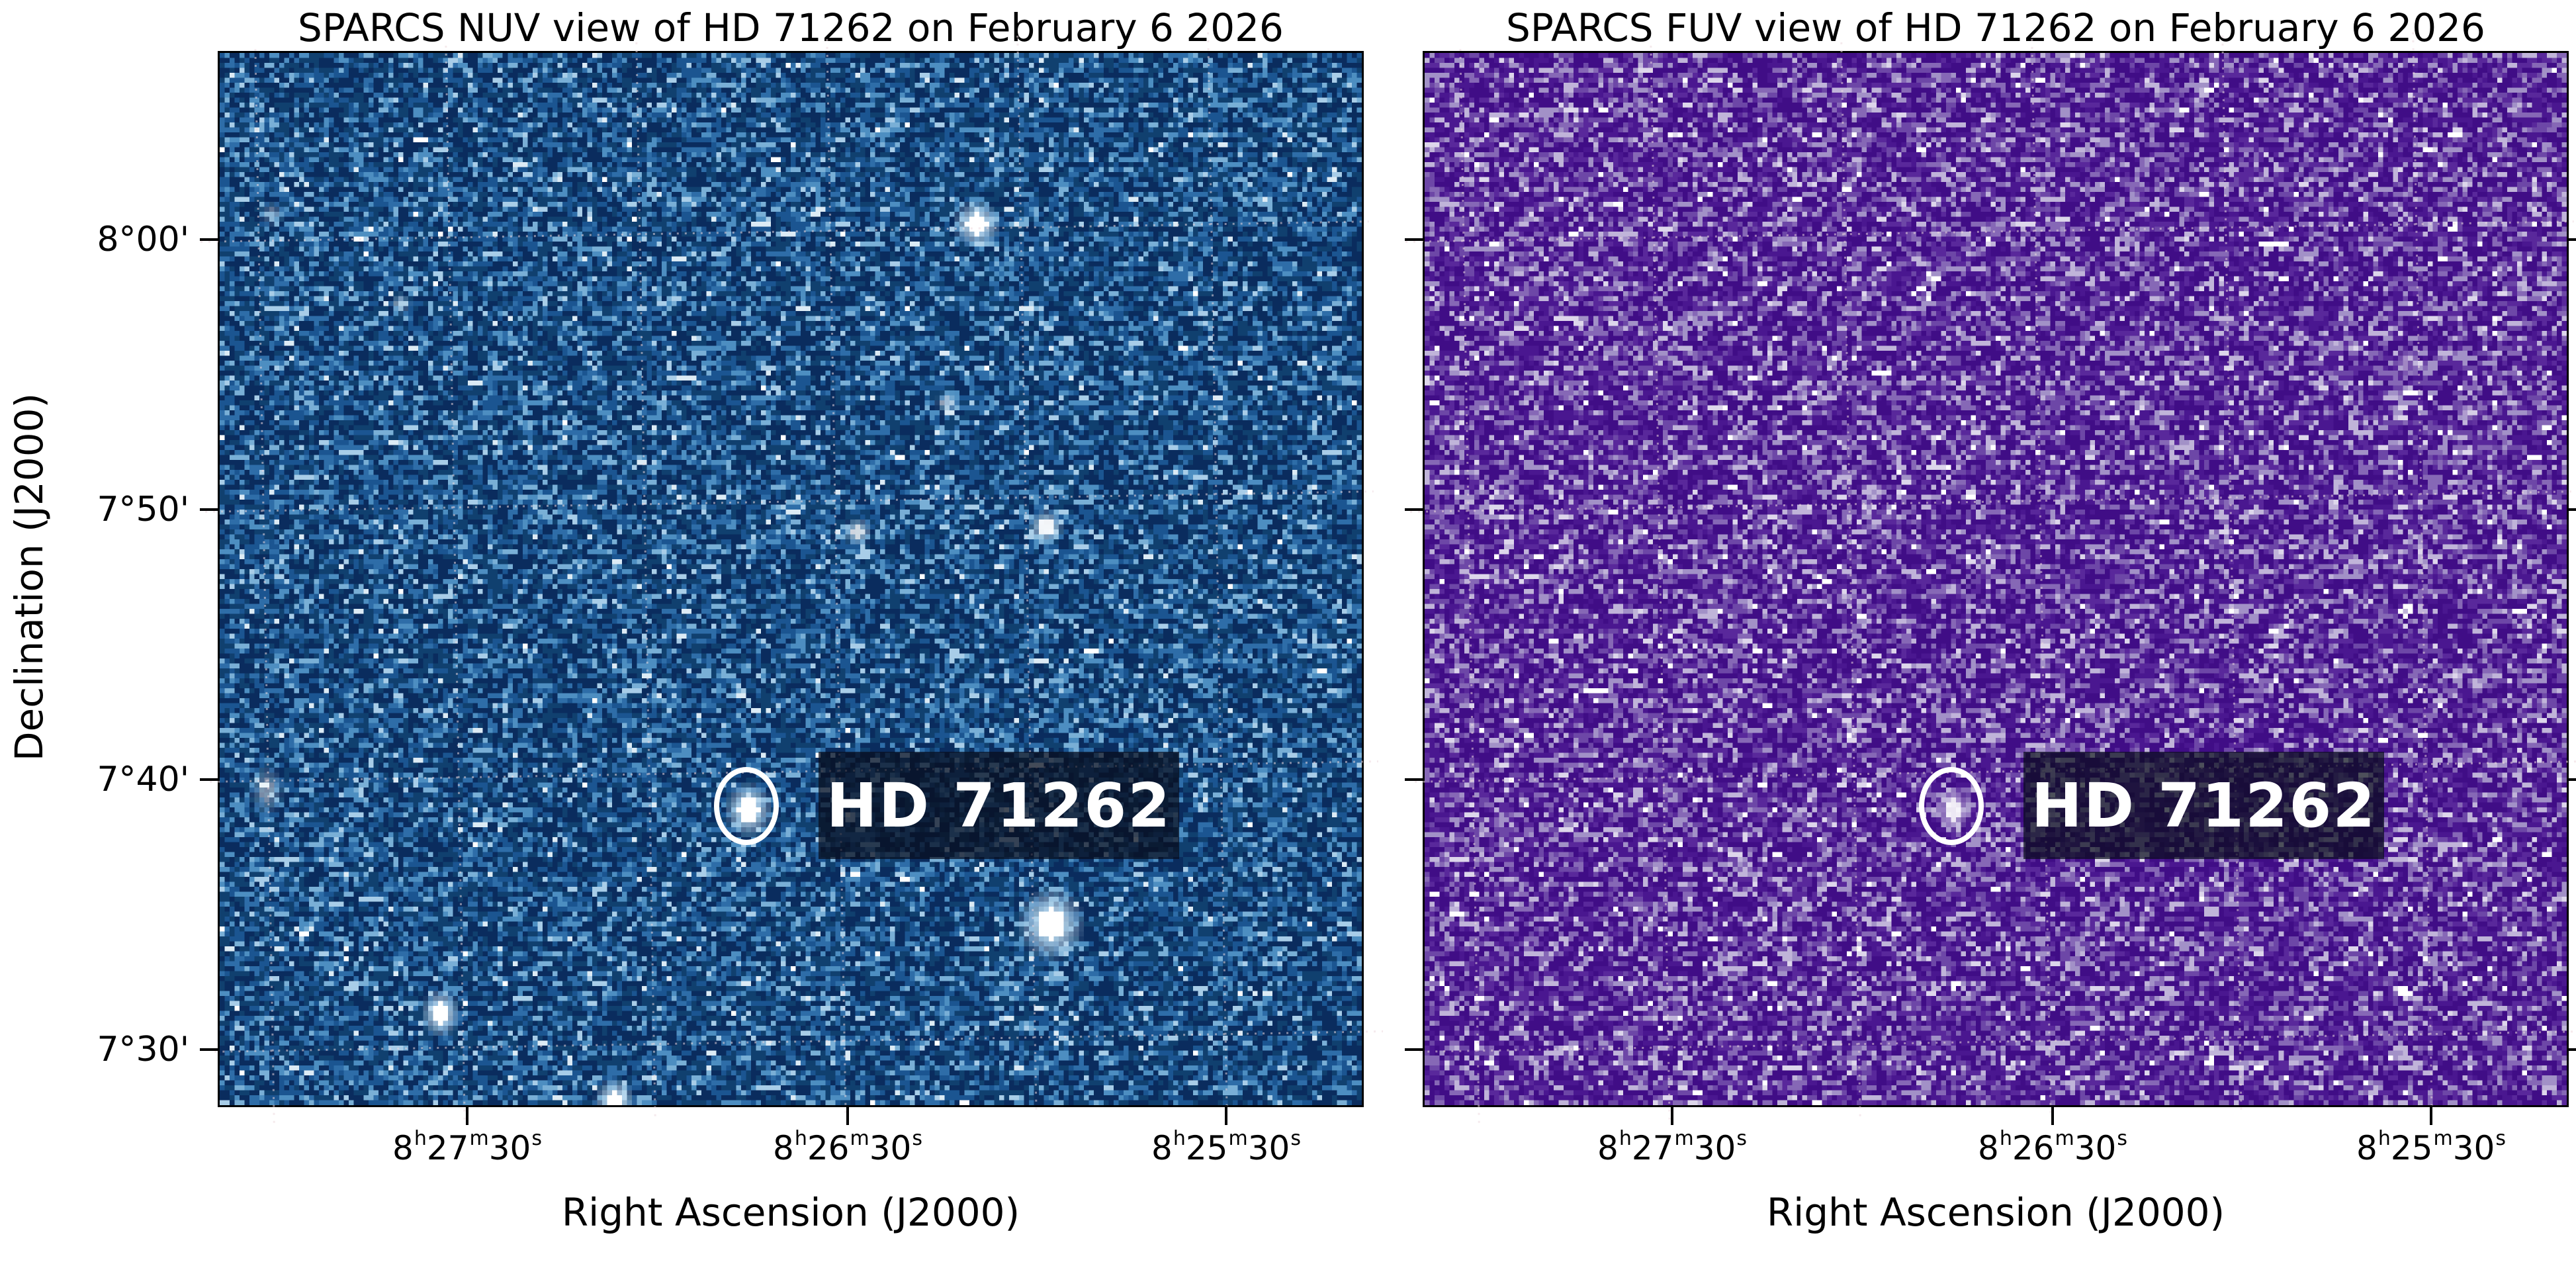 This screenshot has height=1262, width=2576. Describe the element at coordinates (143, 1049) in the screenshot. I see `dec-tick-label: 7°30'` at that location.